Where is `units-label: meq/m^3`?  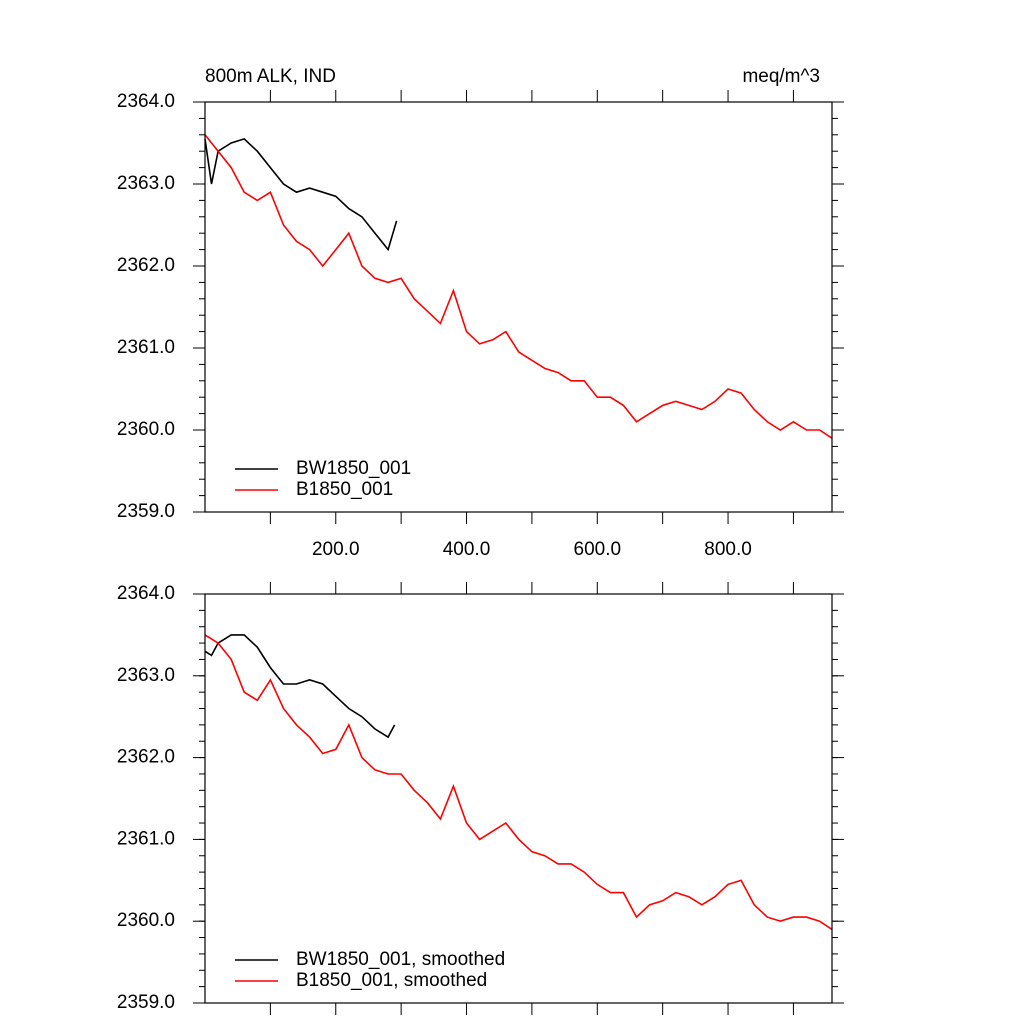
units-label: meq/m^3 is located at coordinates (781, 76).